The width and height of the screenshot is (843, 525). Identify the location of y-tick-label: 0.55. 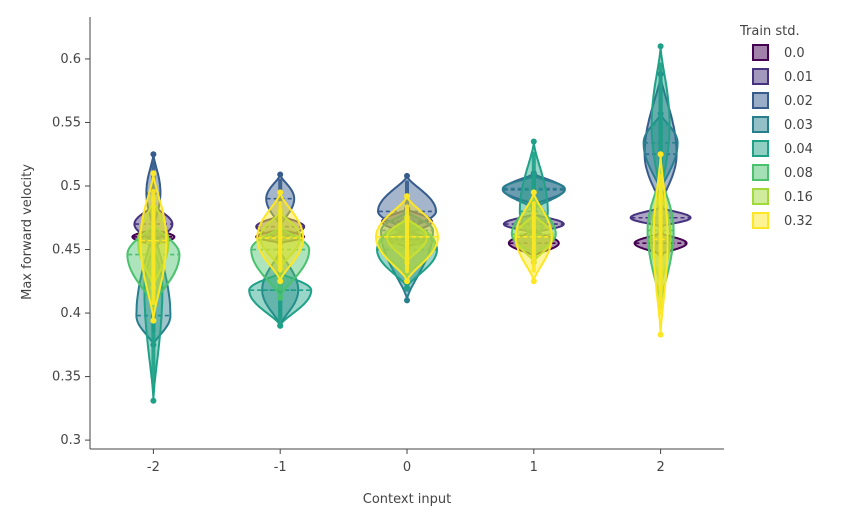
(66, 122).